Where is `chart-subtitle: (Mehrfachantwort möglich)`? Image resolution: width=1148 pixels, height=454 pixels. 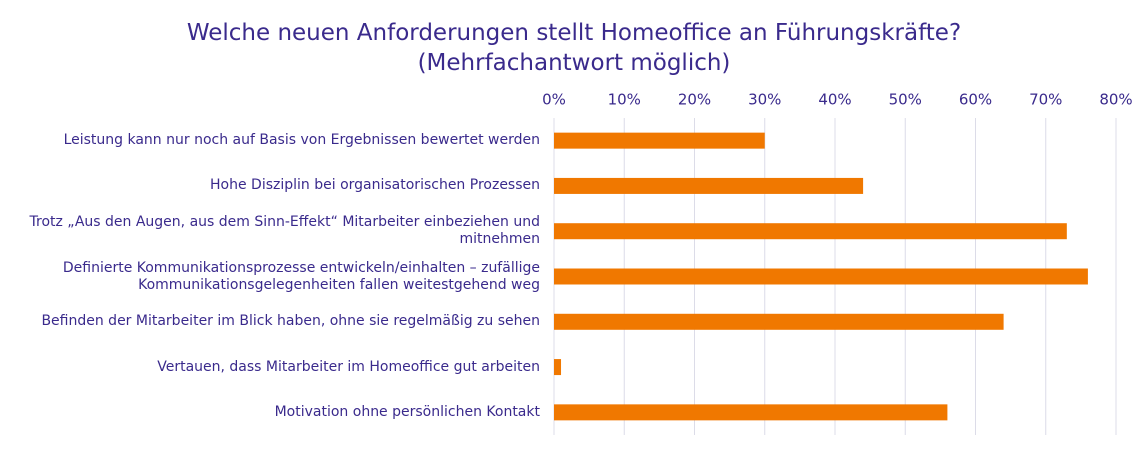
chart-subtitle: (Mehrfachantwort möglich) is located at coordinates (574, 63).